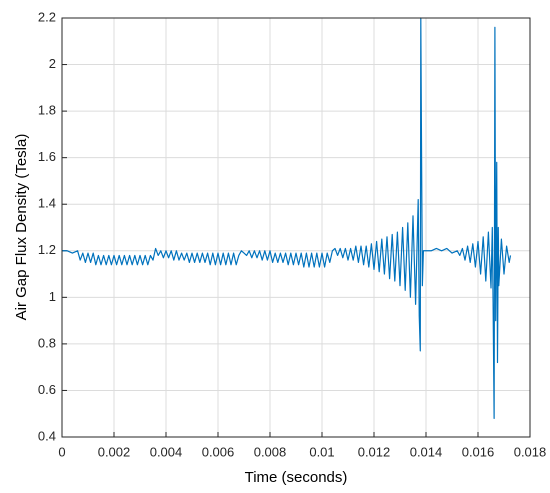 The width and height of the screenshot is (550, 493). I want to click on x-tick-label: 0, so click(61, 451).